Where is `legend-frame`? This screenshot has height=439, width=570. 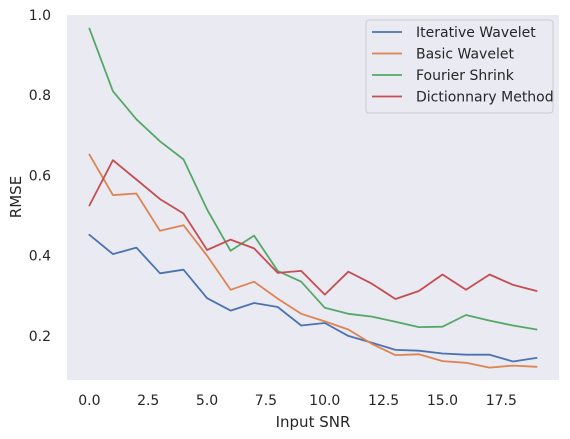 legend-frame is located at coordinates (459, 66).